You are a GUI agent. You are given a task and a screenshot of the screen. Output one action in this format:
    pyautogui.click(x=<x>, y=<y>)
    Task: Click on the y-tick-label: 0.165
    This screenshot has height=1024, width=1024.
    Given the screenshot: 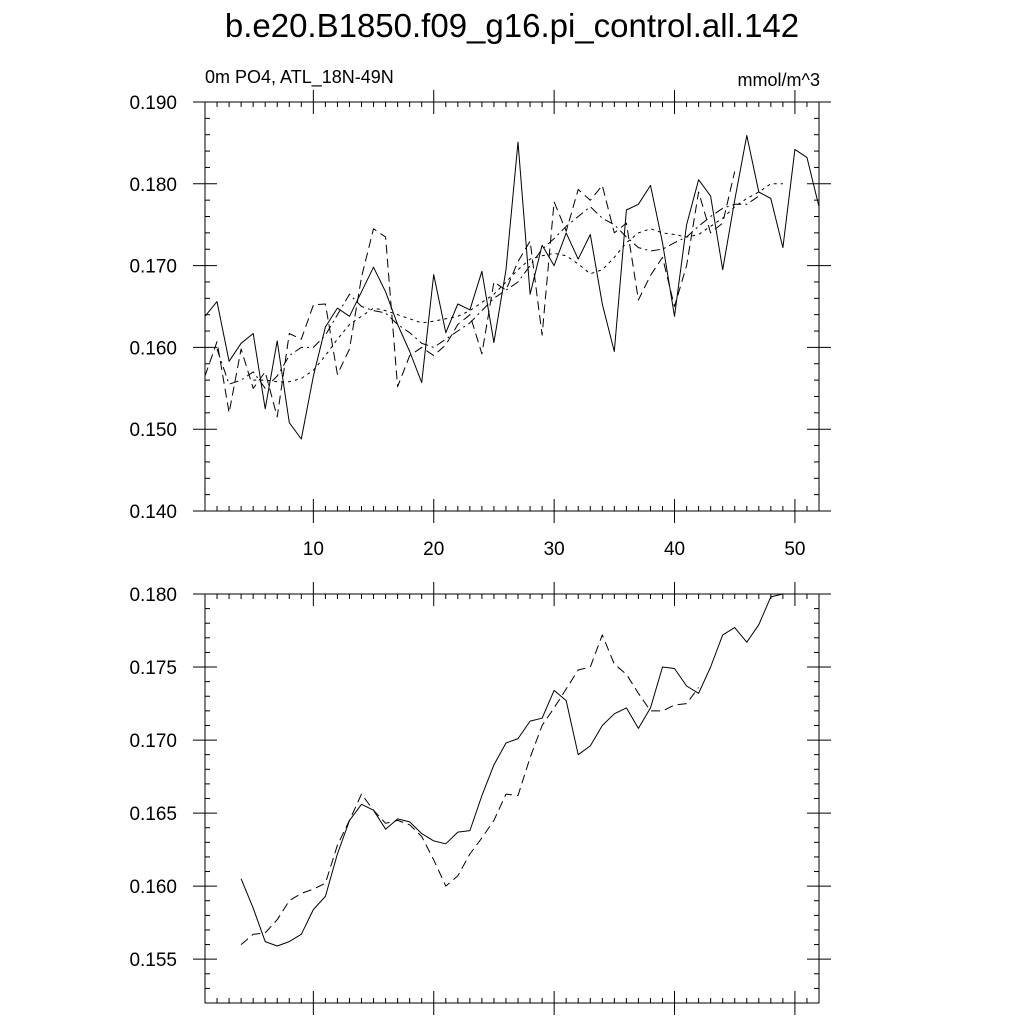 What is the action you would take?
    pyautogui.click(x=153, y=814)
    